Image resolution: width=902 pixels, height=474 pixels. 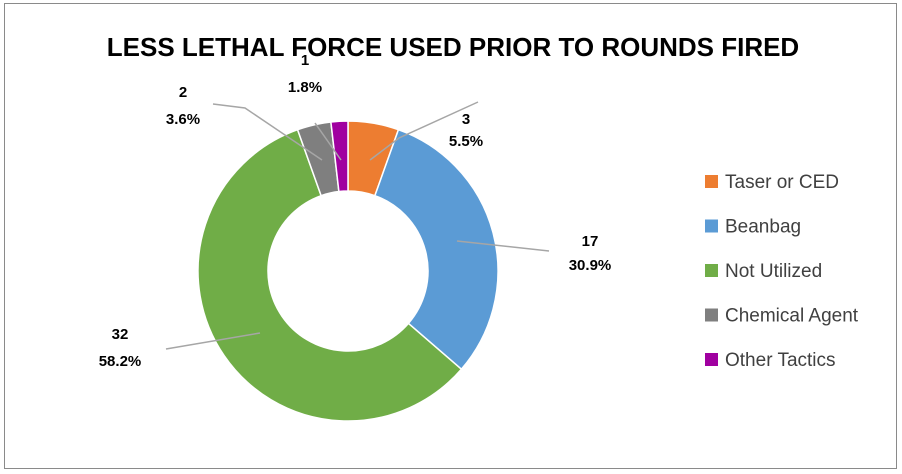 I want to click on percent-label-taser-or-ced: 5.5%, so click(x=466, y=141).